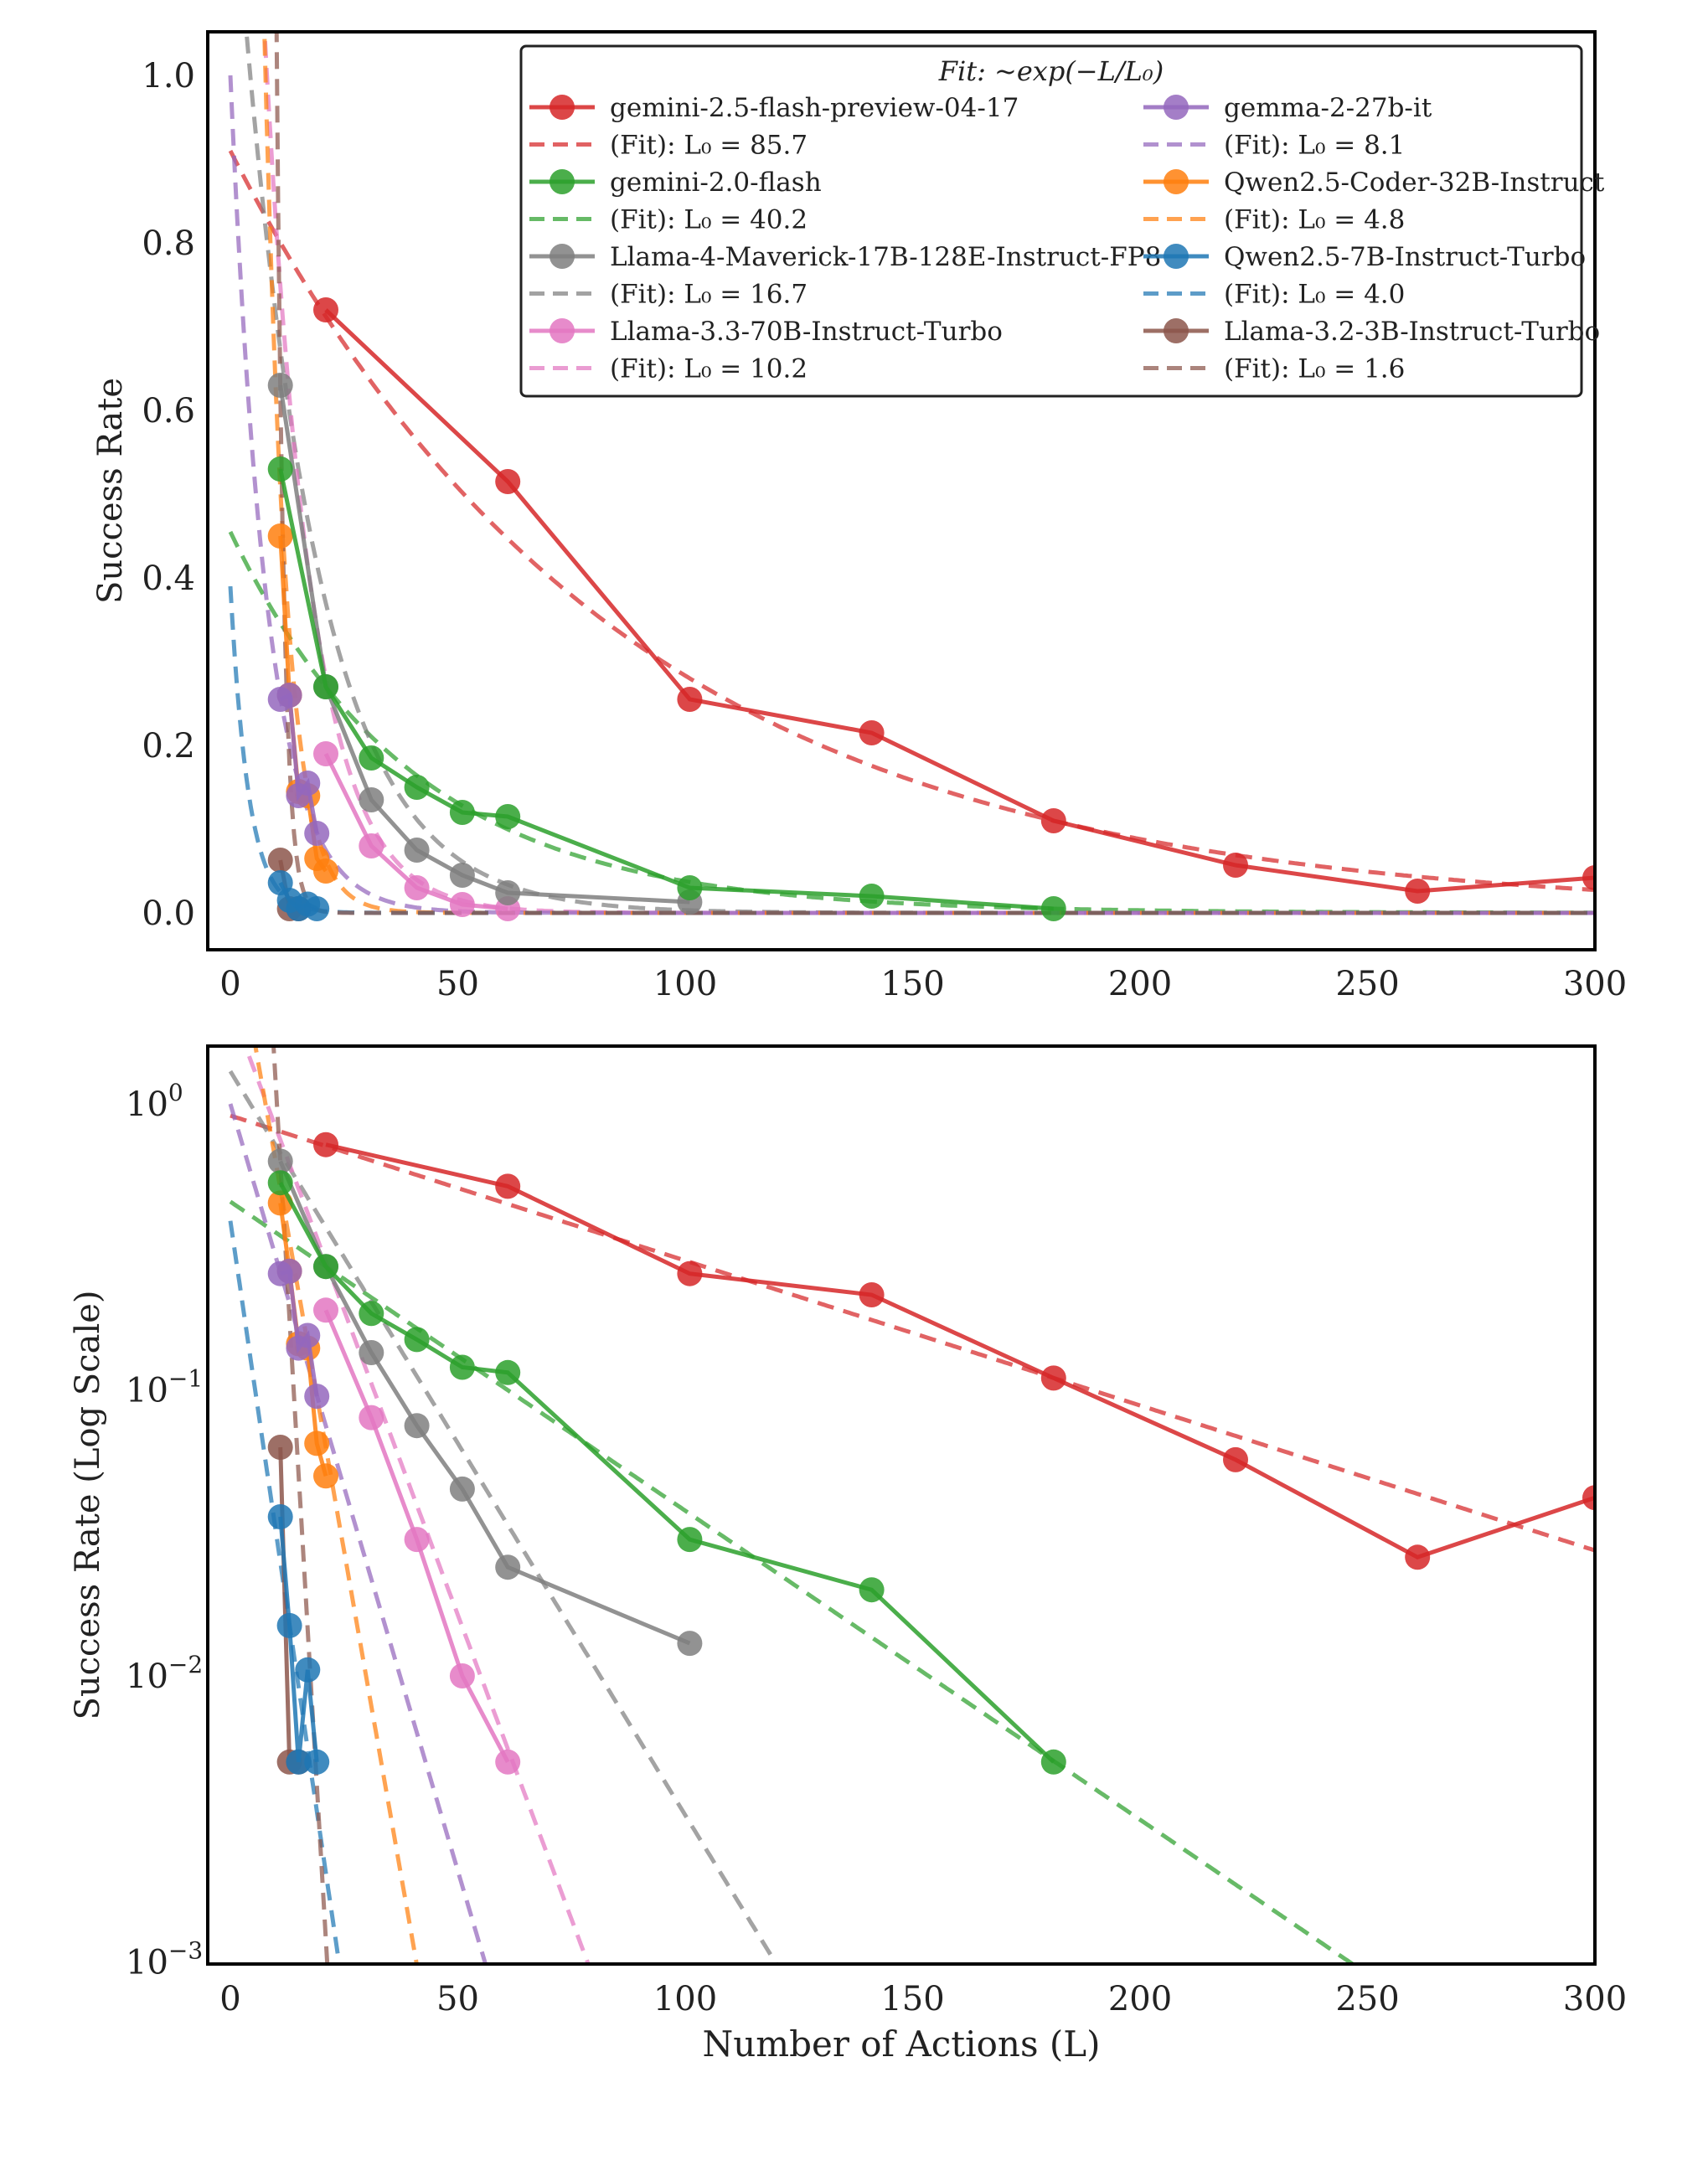  I want to click on fit-line-qwen2-5-coder-32b-instruct, so click(336, 1505).